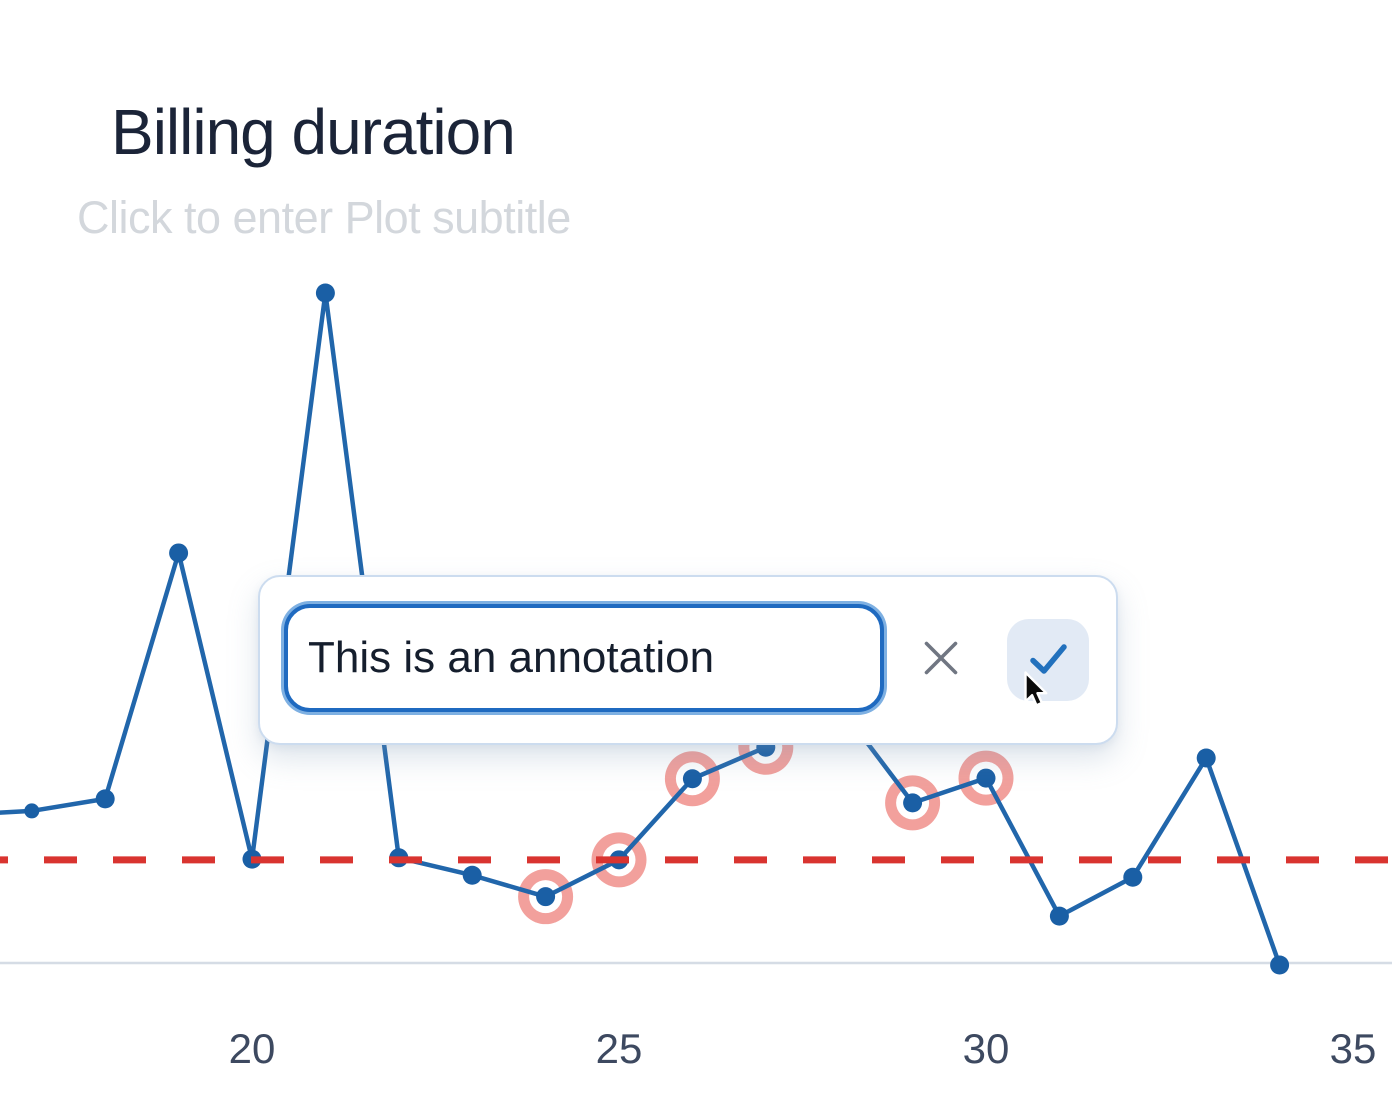  I want to click on x-tick-label: 20, so click(252, 1048).